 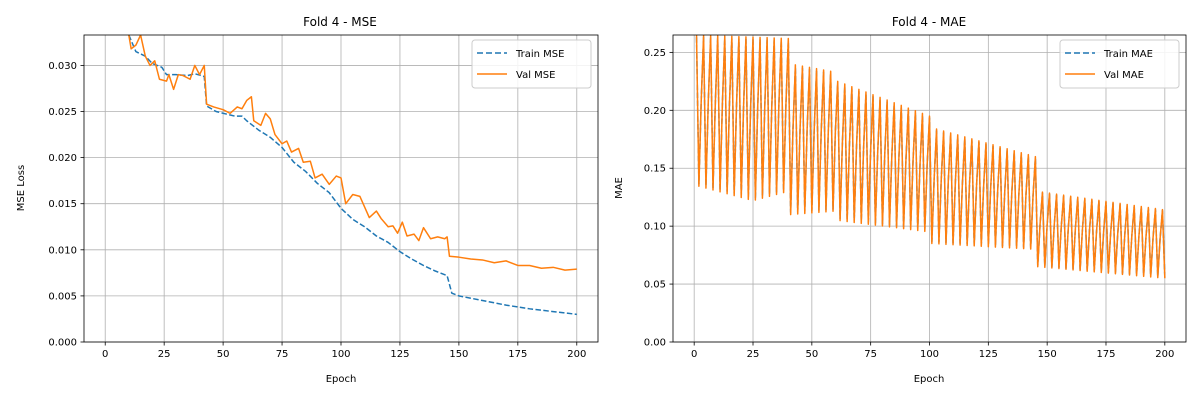 What do you see at coordinates (929, 379) in the screenshot?
I see `mae-x-axis-label: Epoch` at bounding box center [929, 379].